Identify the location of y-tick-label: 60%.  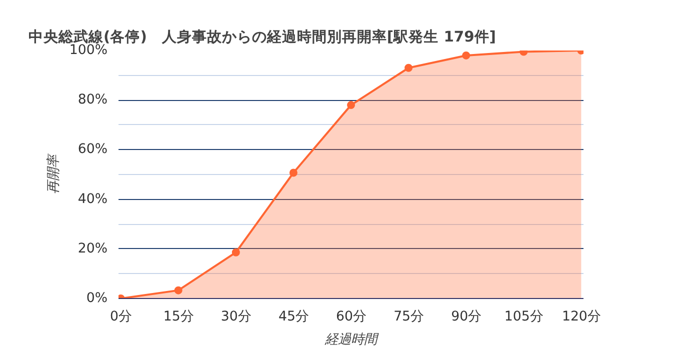
(93, 150).